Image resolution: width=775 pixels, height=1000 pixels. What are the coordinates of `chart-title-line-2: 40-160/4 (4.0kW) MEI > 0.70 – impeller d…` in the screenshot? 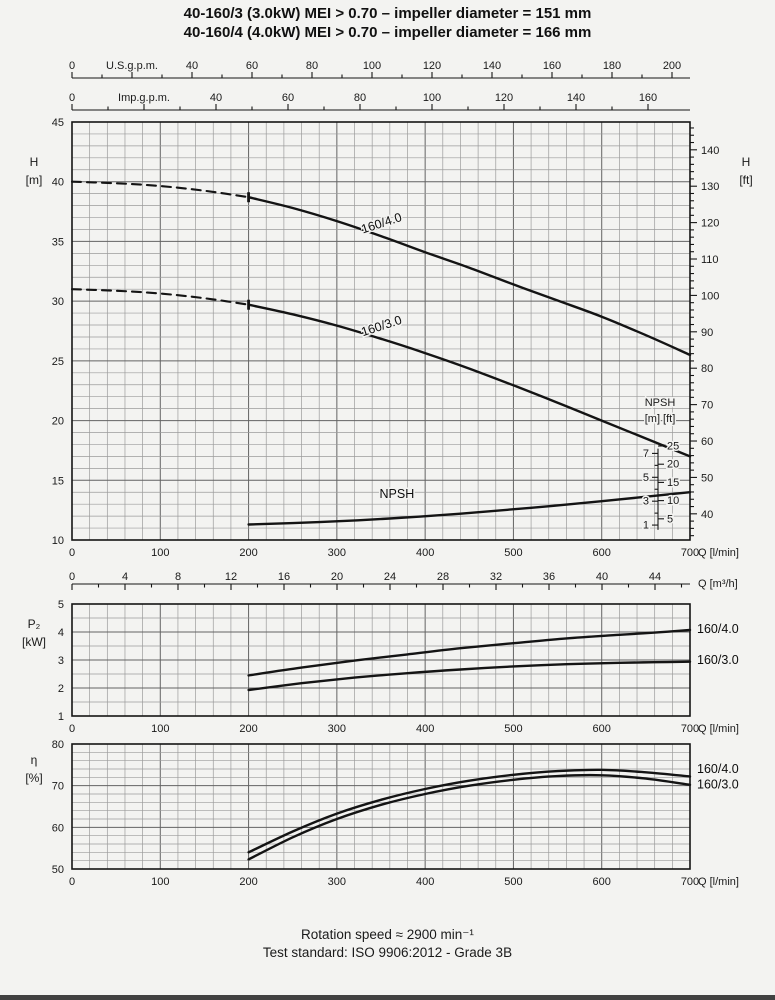 It's located at (387, 32).